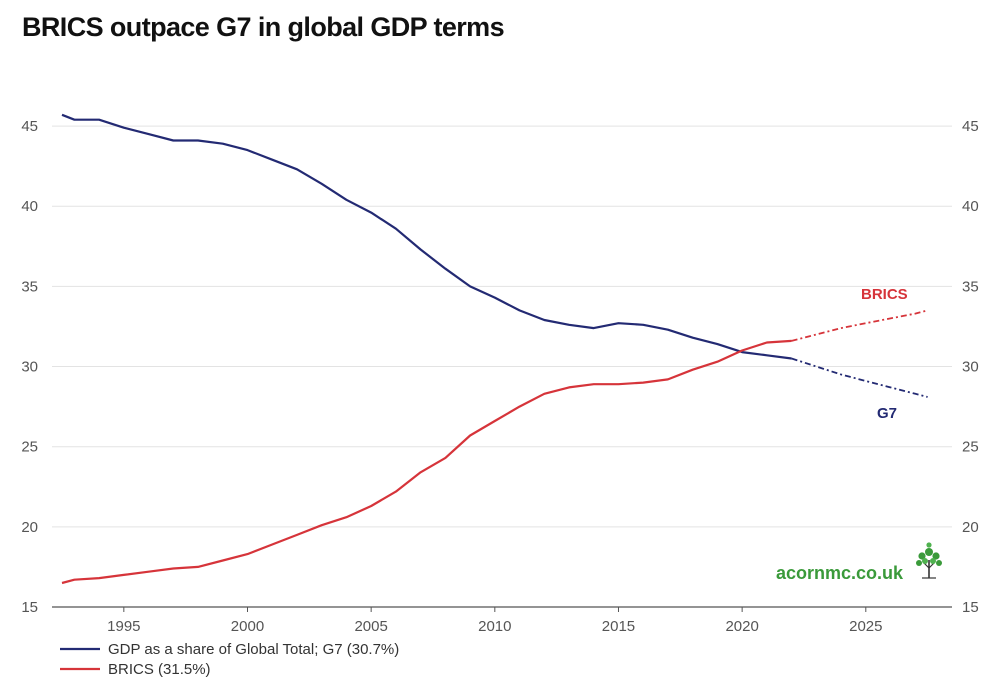  I want to click on y-tick-right-15: 15, so click(970, 607).